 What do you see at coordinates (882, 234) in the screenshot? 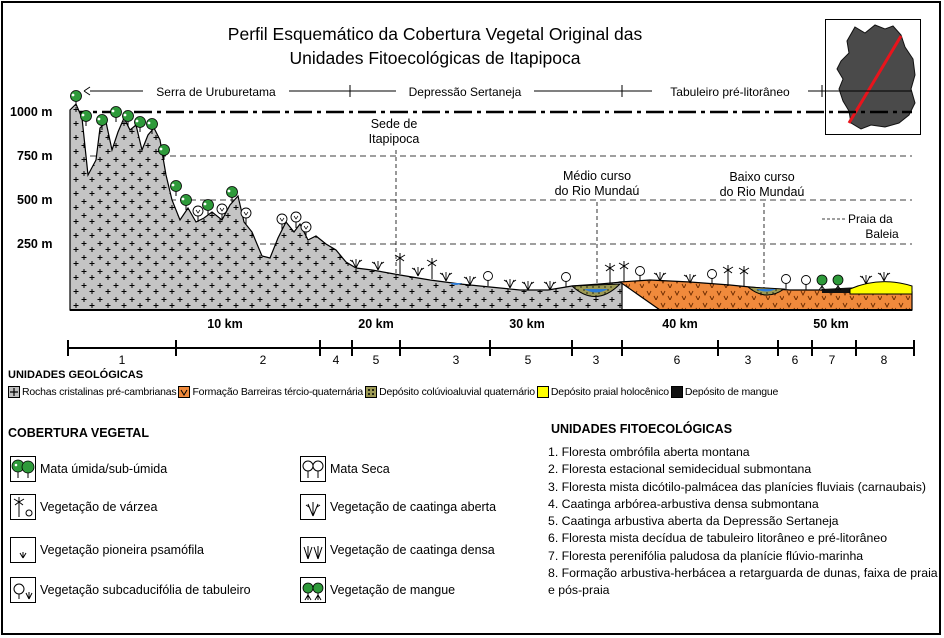
I see `annotation-text: Baleia` at bounding box center [882, 234].